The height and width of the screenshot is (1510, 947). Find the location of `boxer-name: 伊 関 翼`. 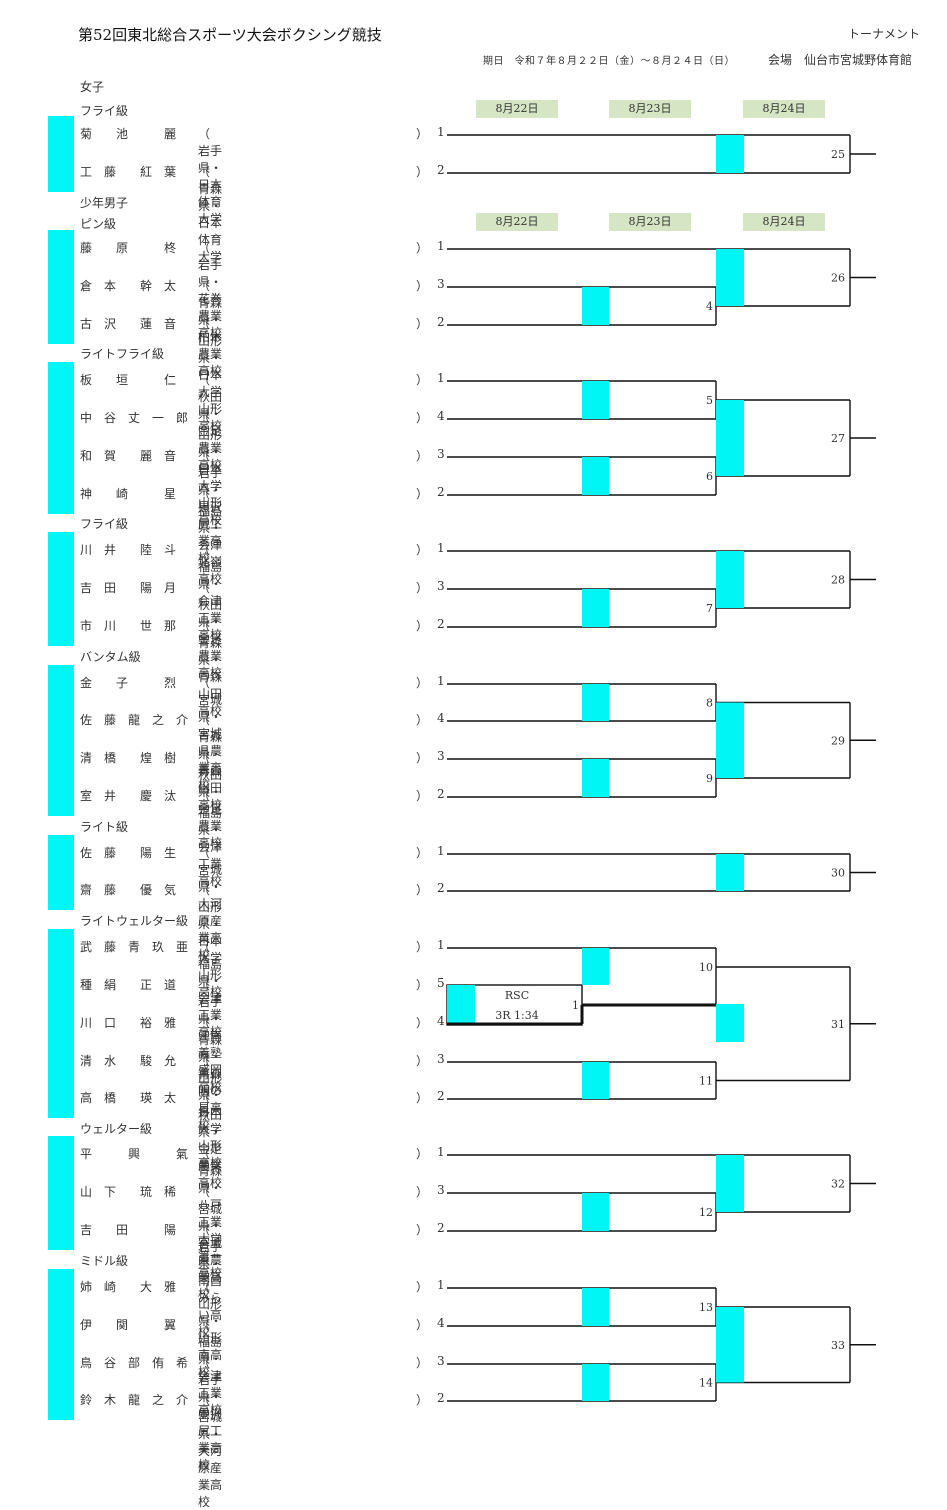

boxer-name: 伊 関 翼 is located at coordinates (128, 1325).